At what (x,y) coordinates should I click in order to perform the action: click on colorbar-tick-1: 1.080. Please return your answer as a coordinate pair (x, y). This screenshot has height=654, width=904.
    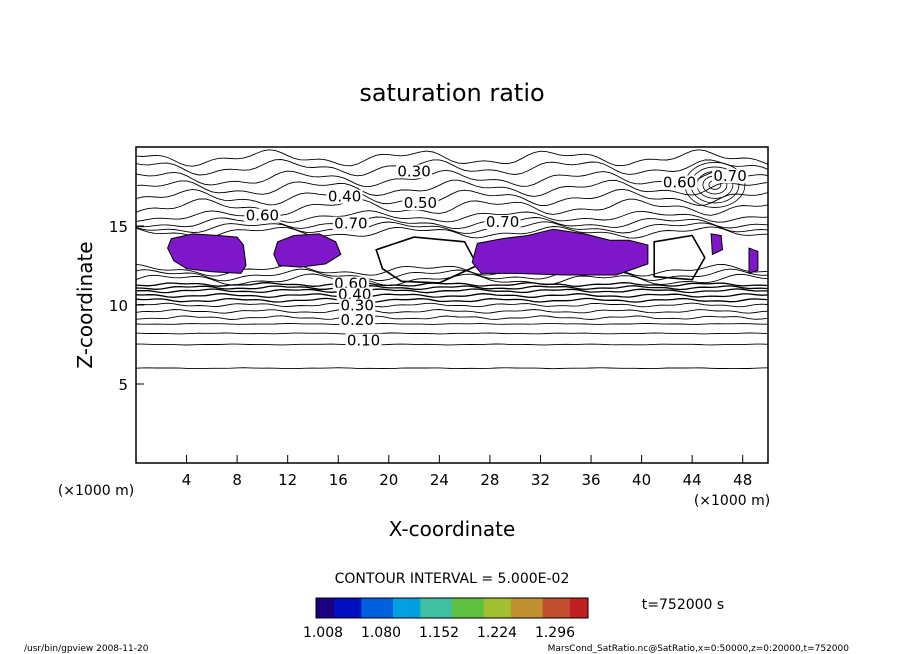
    Looking at the image, I should click on (381, 633).